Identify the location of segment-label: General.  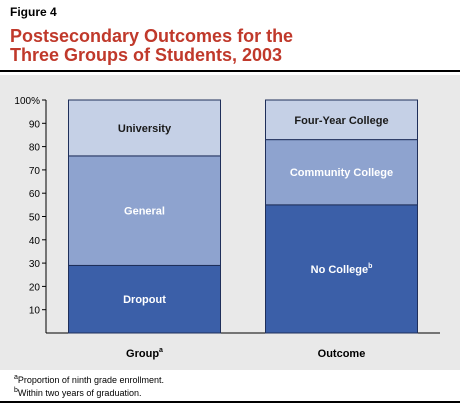
(144, 212).